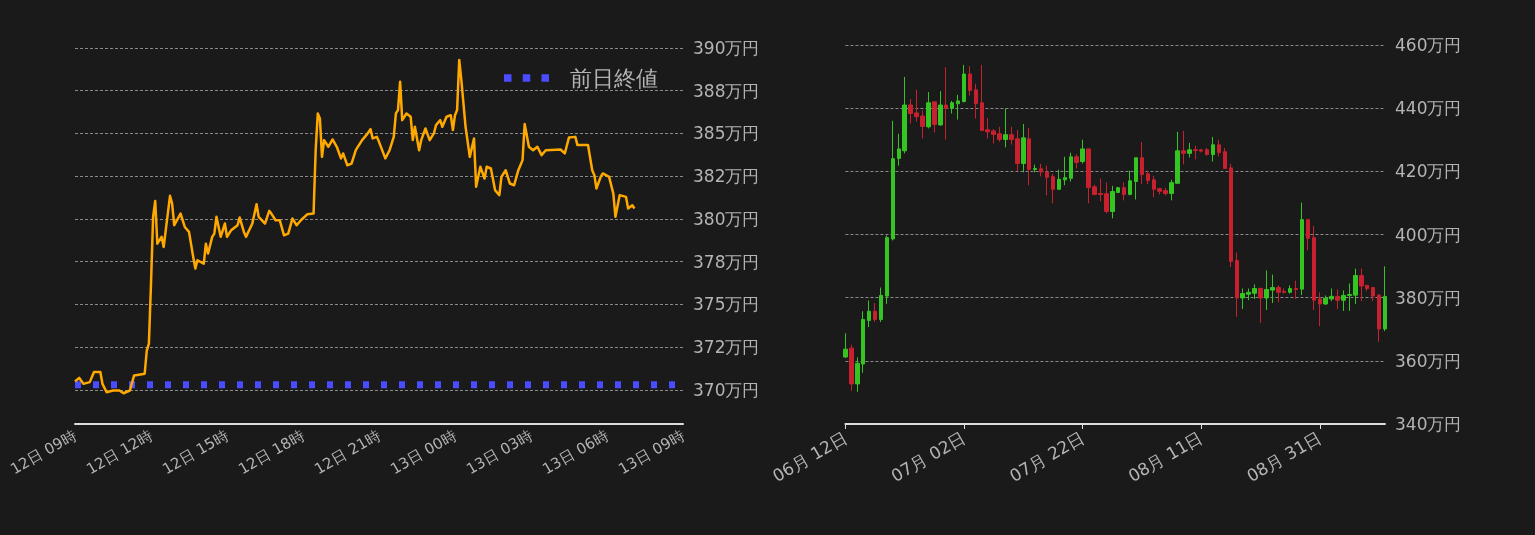  Describe the element at coordinates (726, 90) in the screenshot. I see `y-tick-label: 388万円` at that location.